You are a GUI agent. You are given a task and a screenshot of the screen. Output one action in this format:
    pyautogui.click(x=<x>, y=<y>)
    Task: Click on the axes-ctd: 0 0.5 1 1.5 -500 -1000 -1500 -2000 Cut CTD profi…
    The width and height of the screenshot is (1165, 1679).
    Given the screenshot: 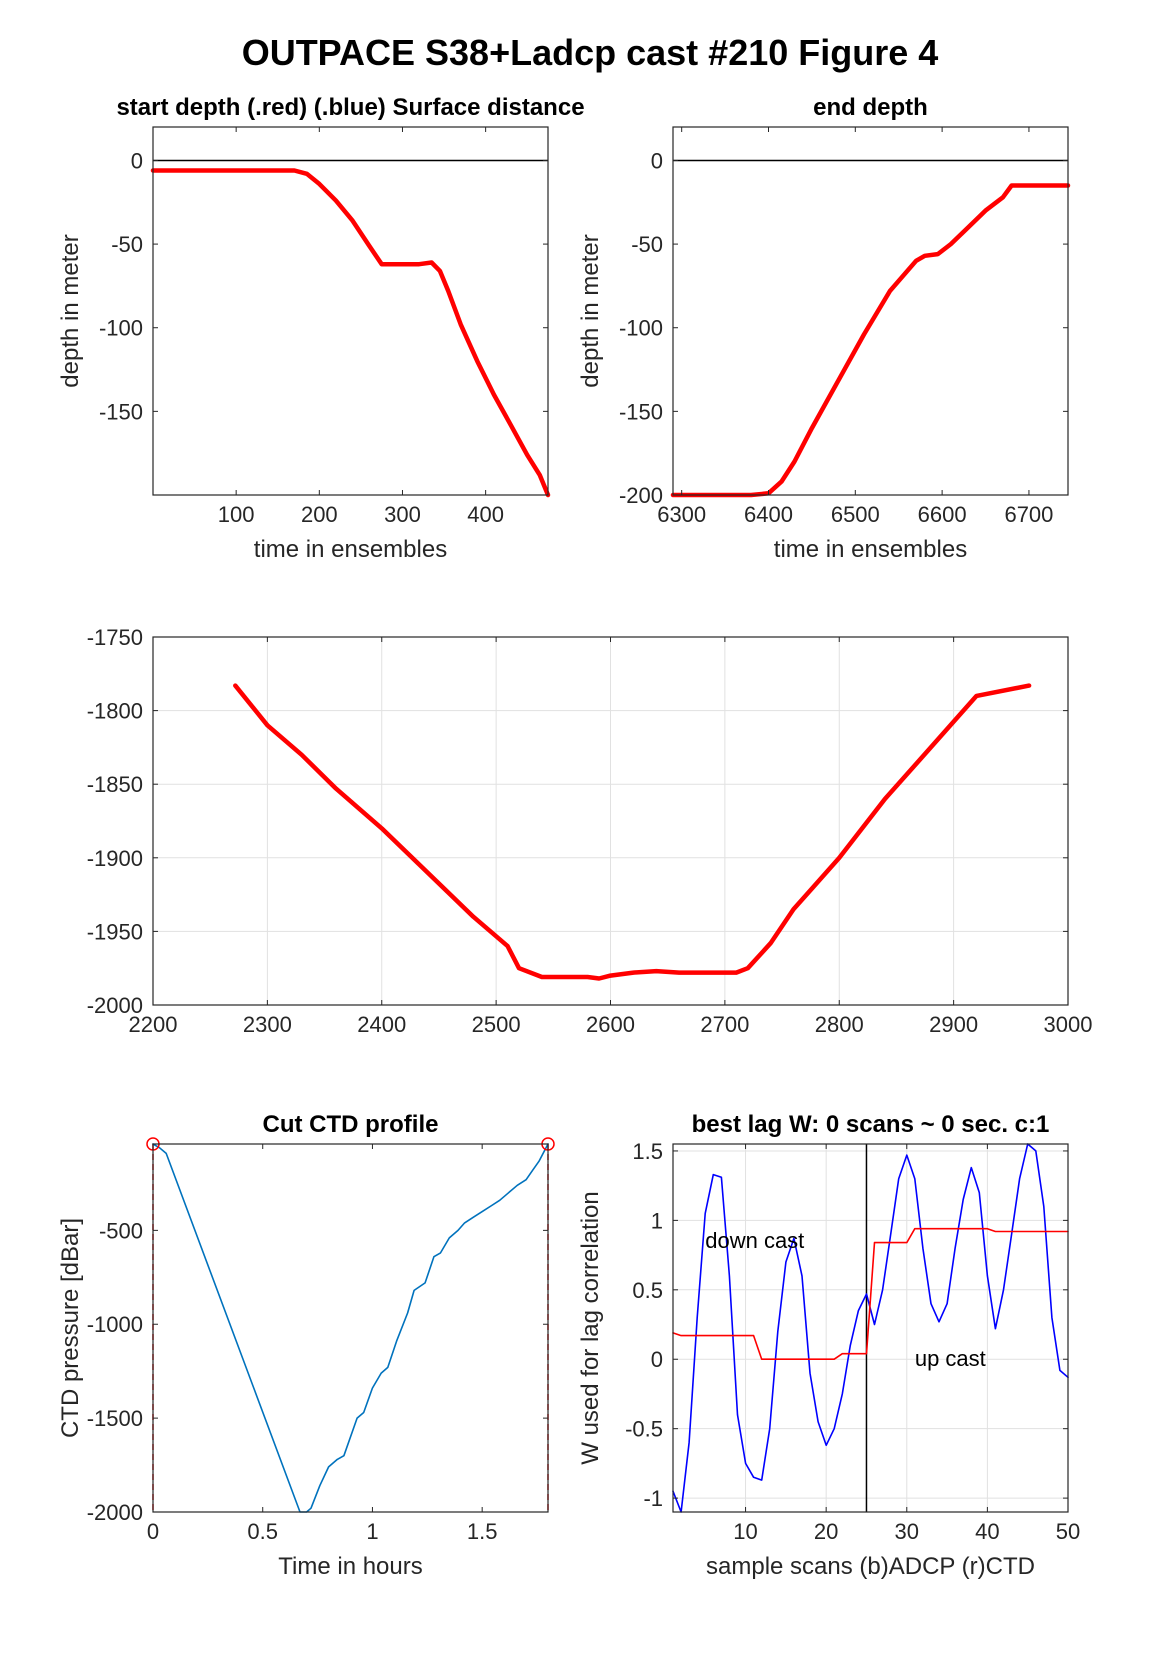 What is the action you would take?
    pyautogui.click(x=306, y=1345)
    